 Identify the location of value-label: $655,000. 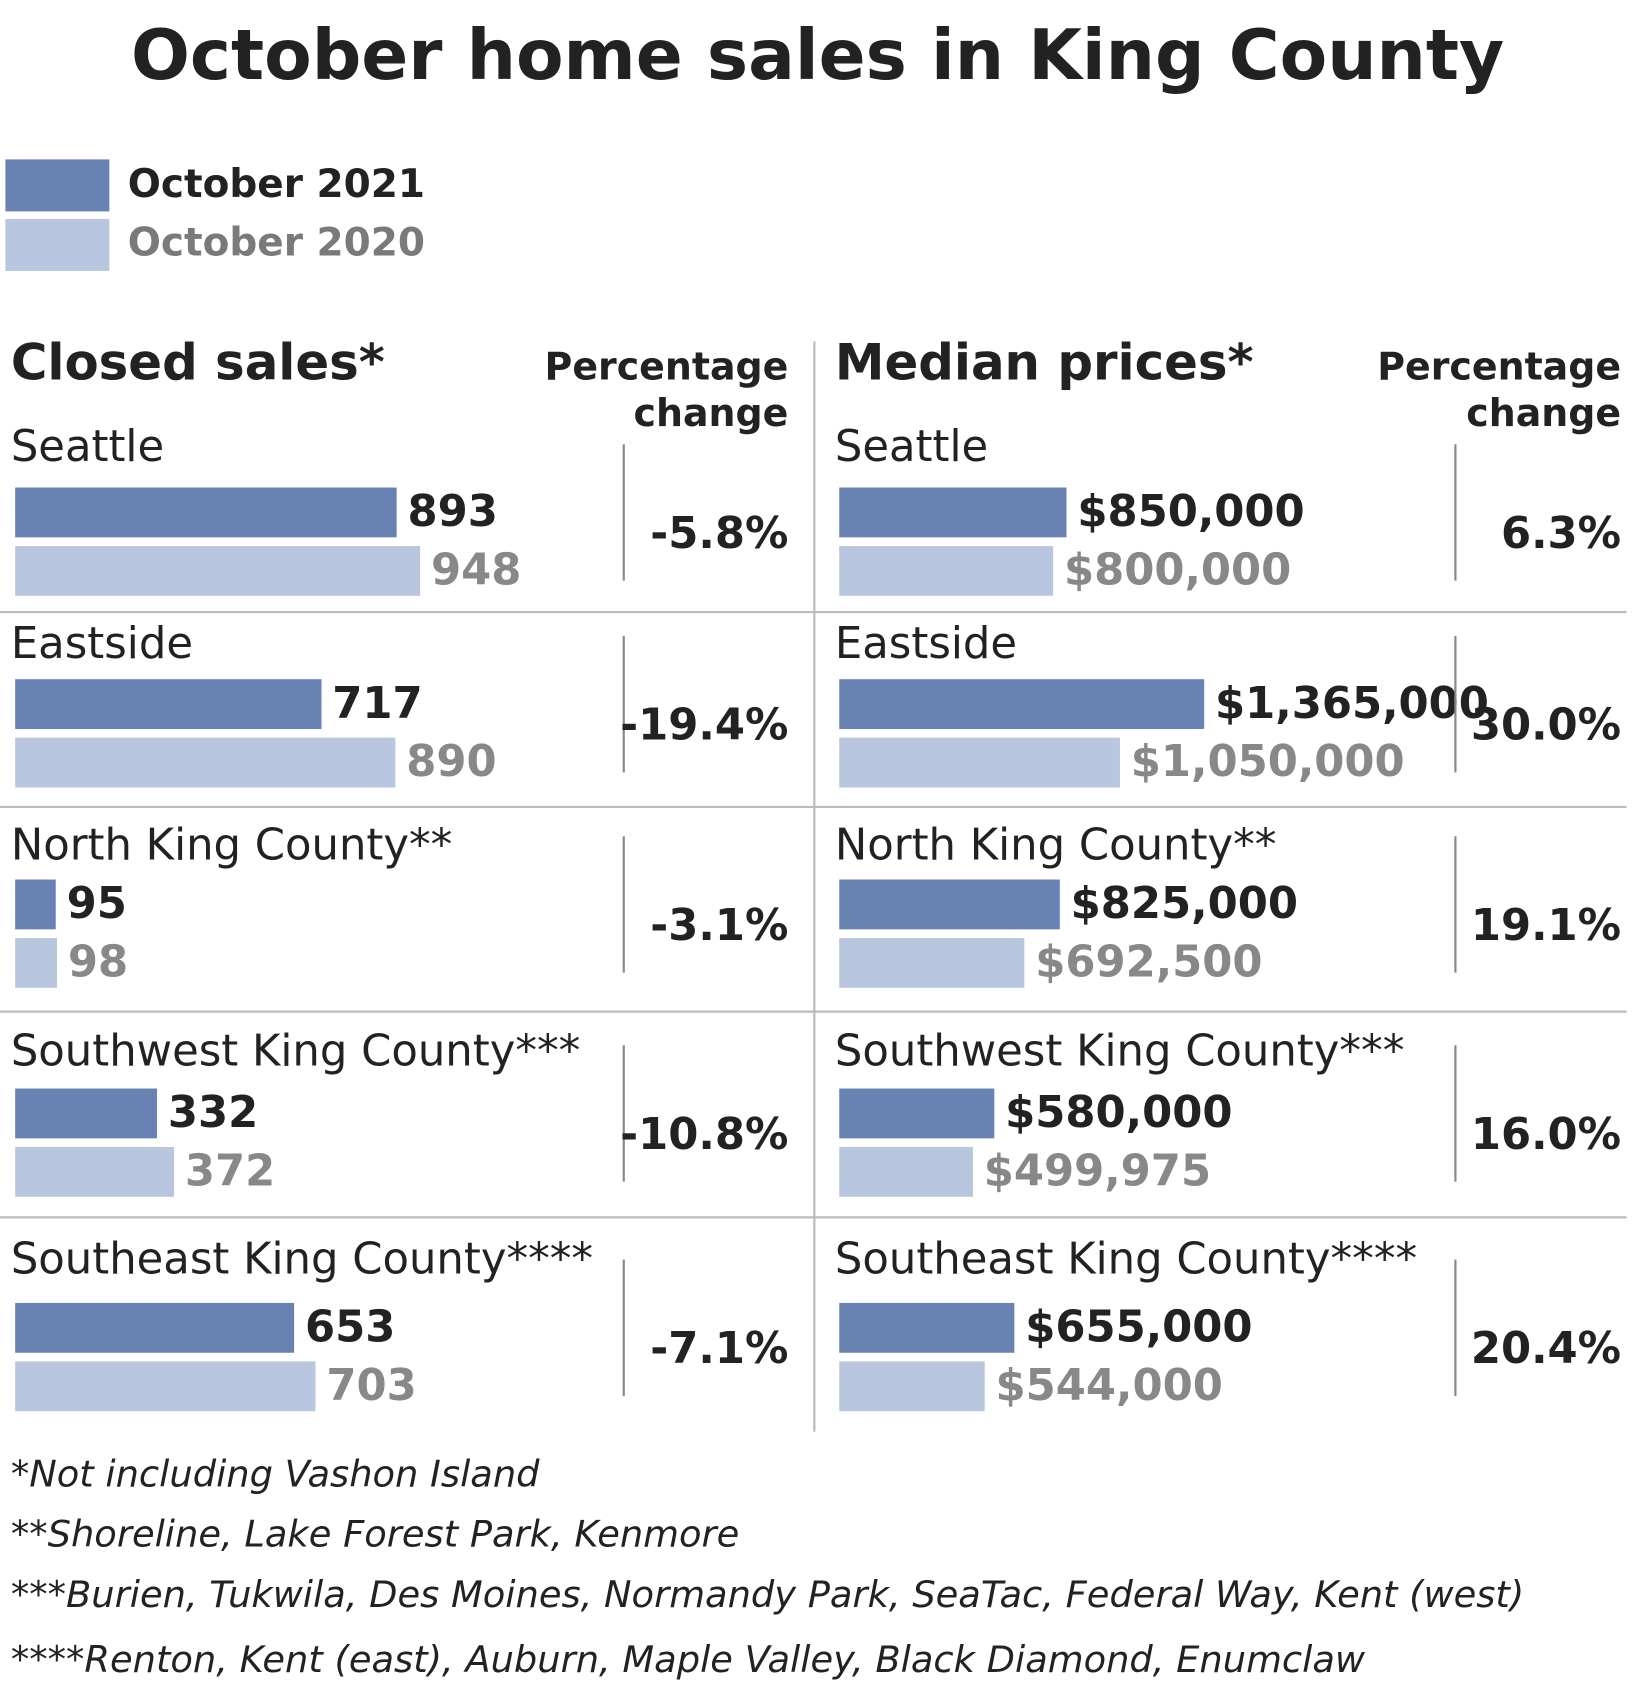
(1138, 1328).